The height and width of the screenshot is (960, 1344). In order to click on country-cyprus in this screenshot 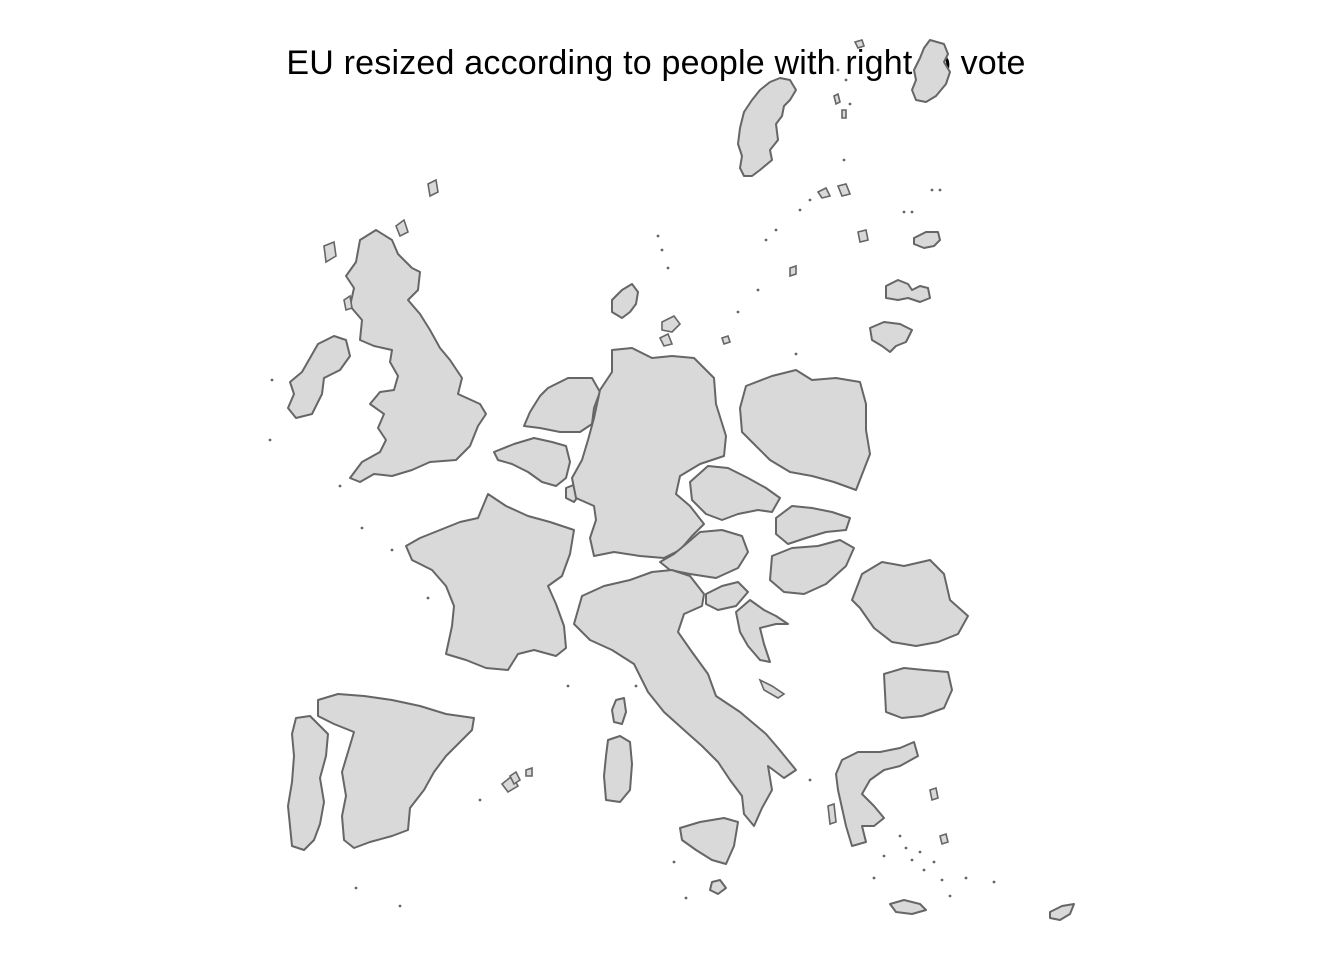, I will do `click(1062, 912)`.